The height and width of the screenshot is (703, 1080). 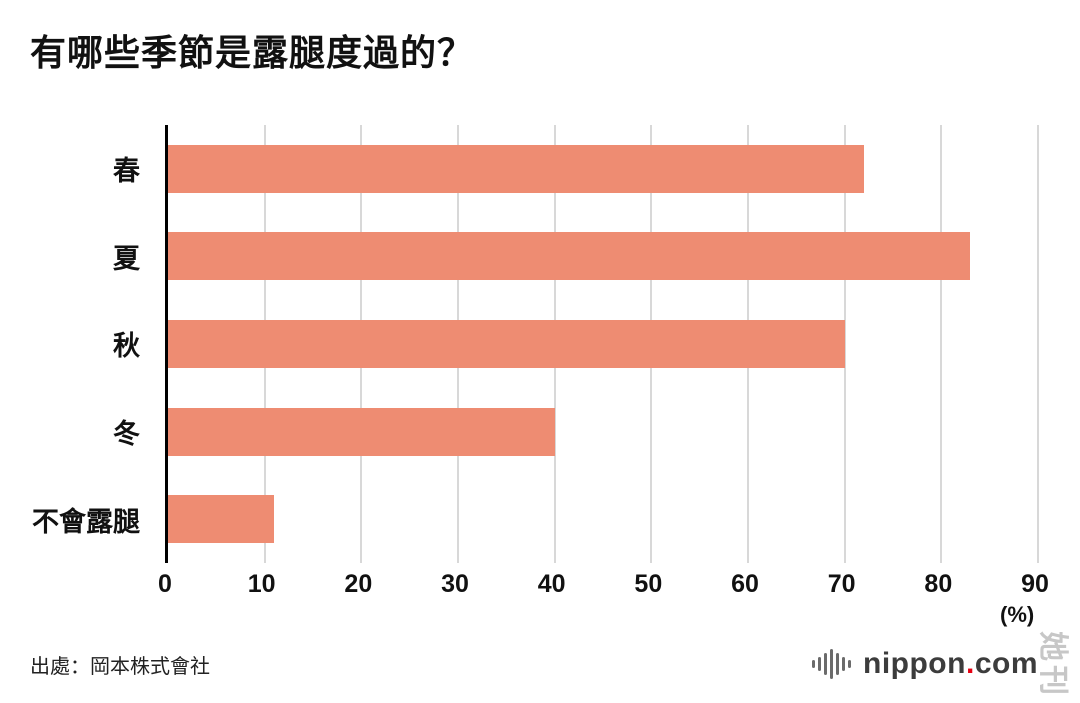 What do you see at coordinates (126, 258) in the screenshot?
I see `category-label: 夏` at bounding box center [126, 258].